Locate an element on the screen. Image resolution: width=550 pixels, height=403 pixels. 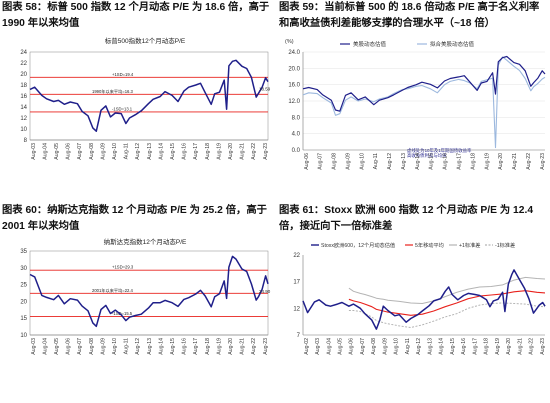
plot-frame is located at coordinates (149, 96).